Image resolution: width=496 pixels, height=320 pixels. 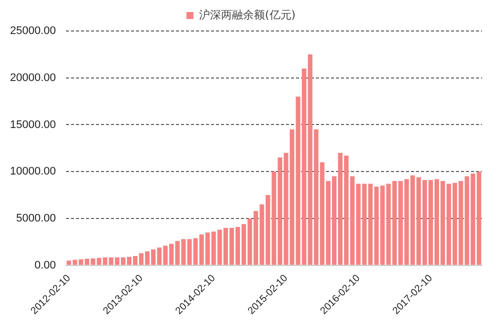 What do you see at coordinates (33, 124) in the screenshot?
I see `y-tick-label: 15000.00` at bounding box center [33, 124].